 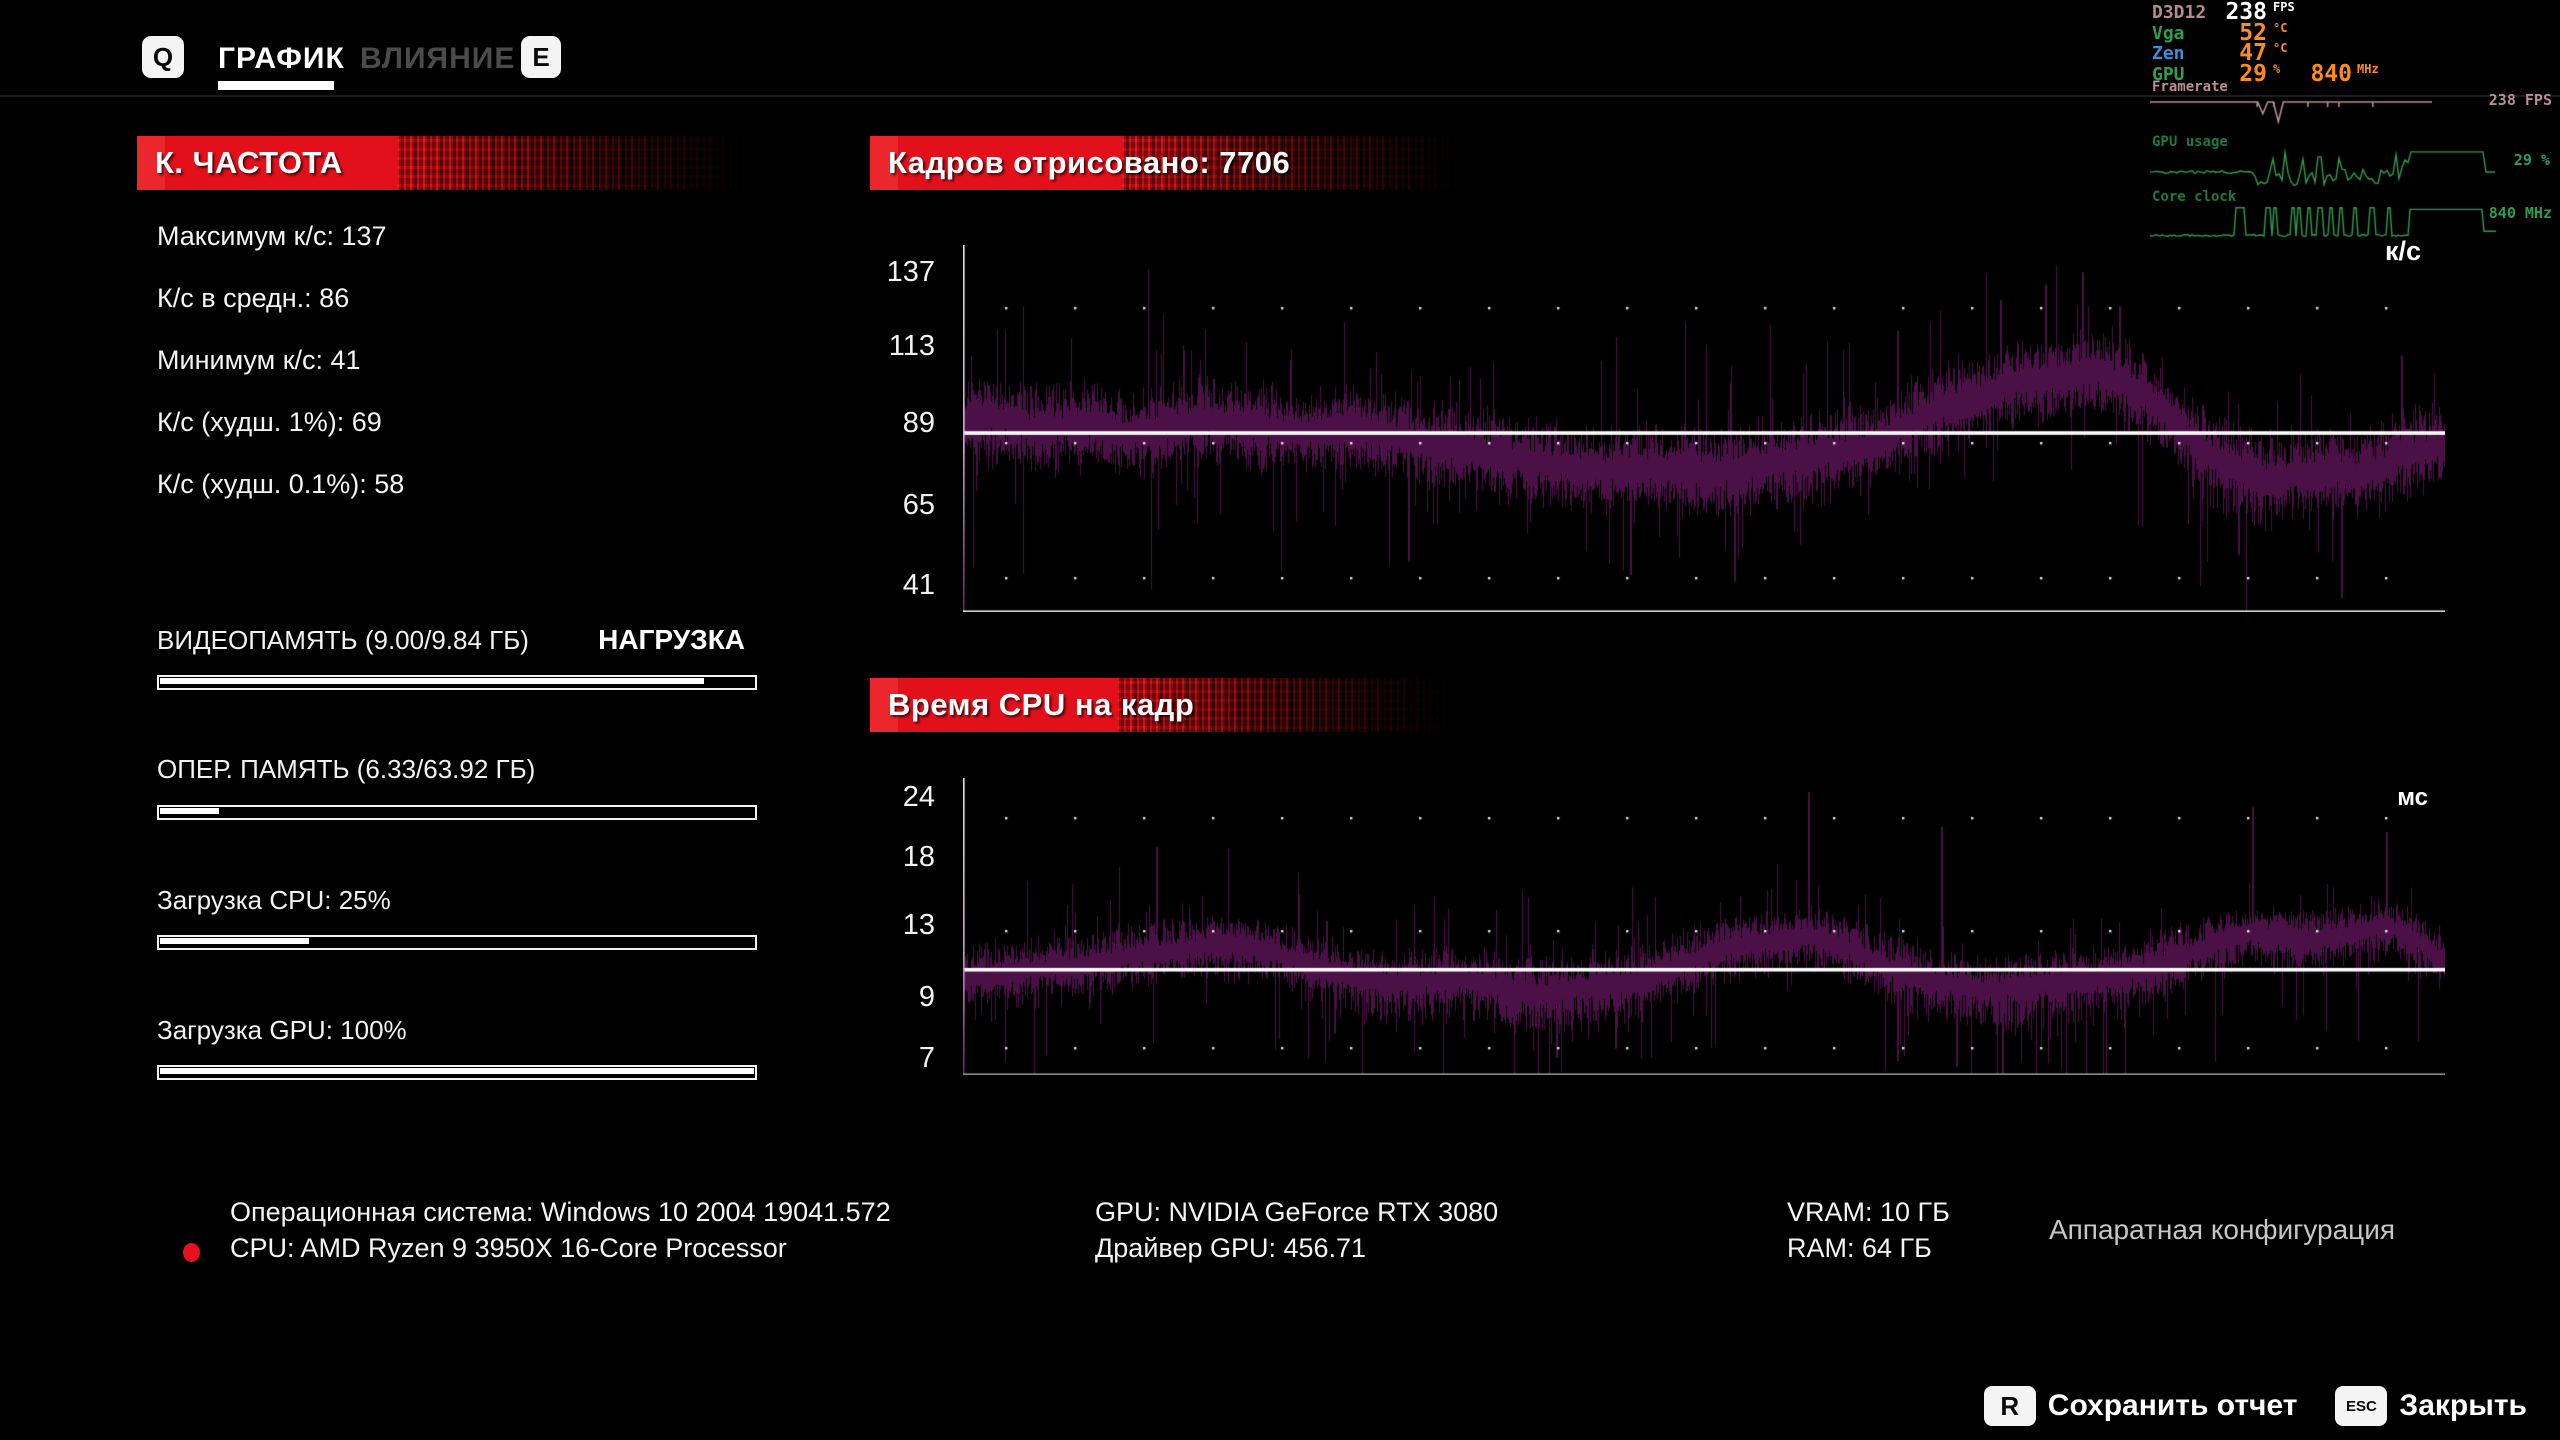 I want to click on load-bar-label: ОПЕР. ПАМЯТЬ (6.33/63.92 ГБ), so click(x=346, y=769).